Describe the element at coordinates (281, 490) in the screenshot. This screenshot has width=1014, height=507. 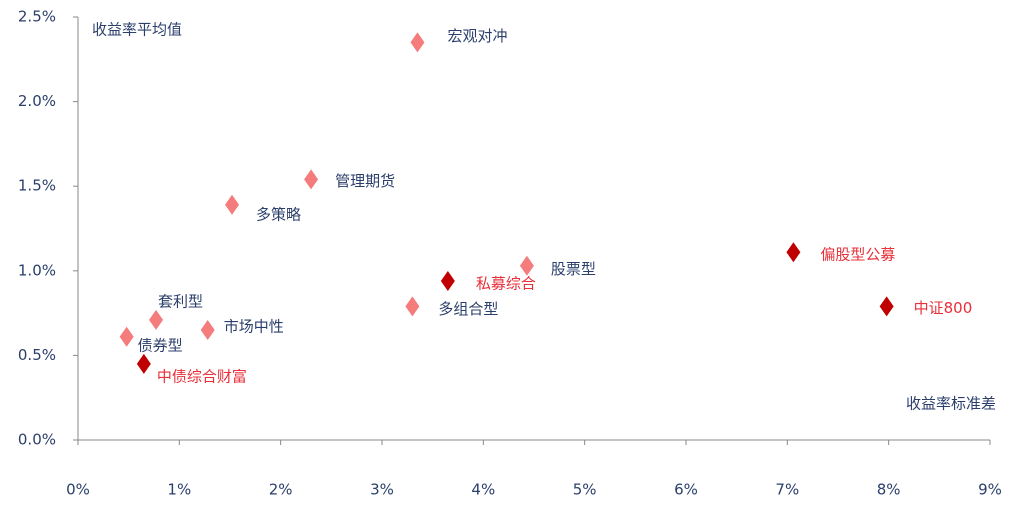
I see `x-tick-label: 2%` at that location.